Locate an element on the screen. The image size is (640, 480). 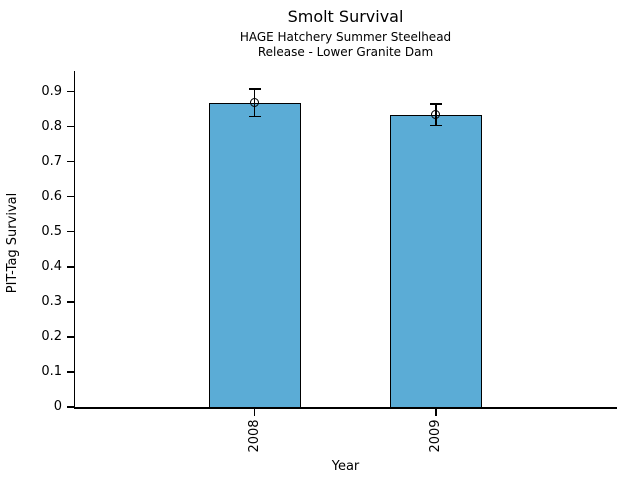
x-tick-label-2009: 2009 is located at coordinates (435, 436).